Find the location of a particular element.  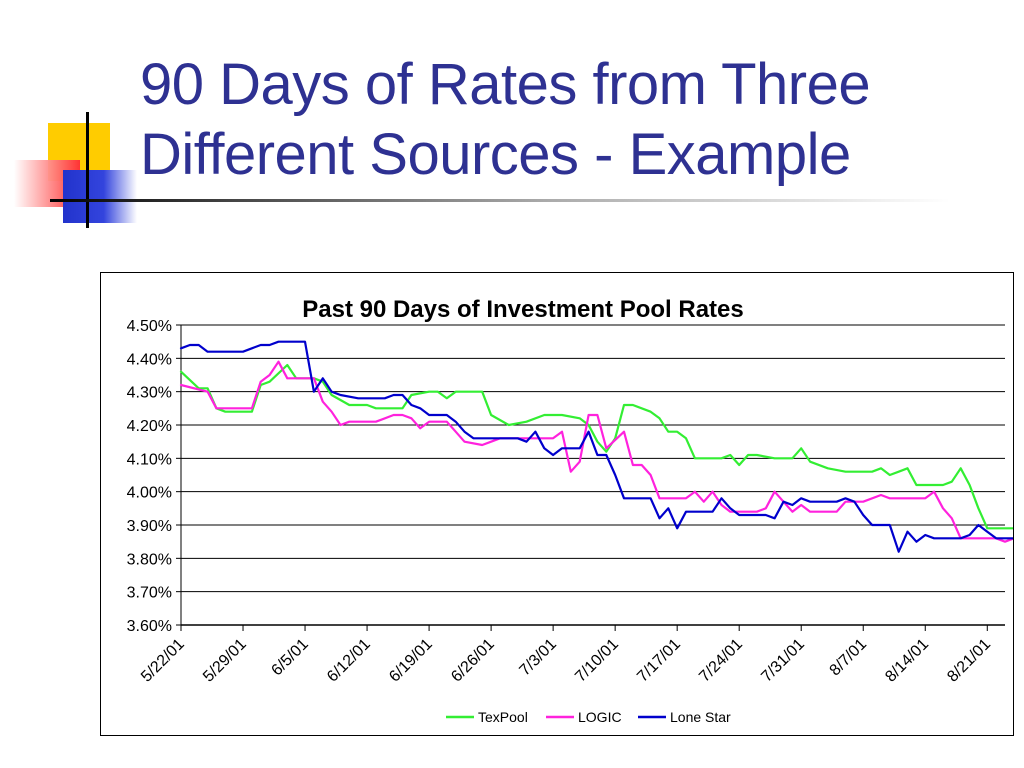

y-tick-label: 4.10% is located at coordinates (149, 459).